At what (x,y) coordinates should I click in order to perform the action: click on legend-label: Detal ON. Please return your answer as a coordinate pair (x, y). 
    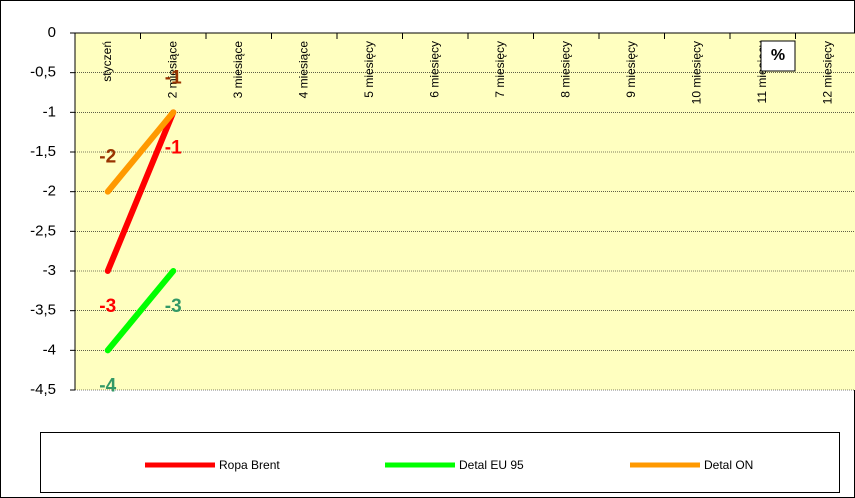
    Looking at the image, I should click on (728, 465).